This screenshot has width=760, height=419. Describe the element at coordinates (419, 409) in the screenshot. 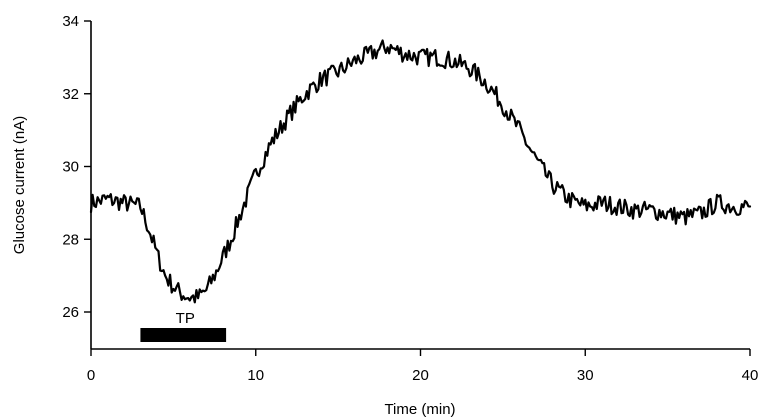

I see `x-axis-title: Time (min)` at that location.